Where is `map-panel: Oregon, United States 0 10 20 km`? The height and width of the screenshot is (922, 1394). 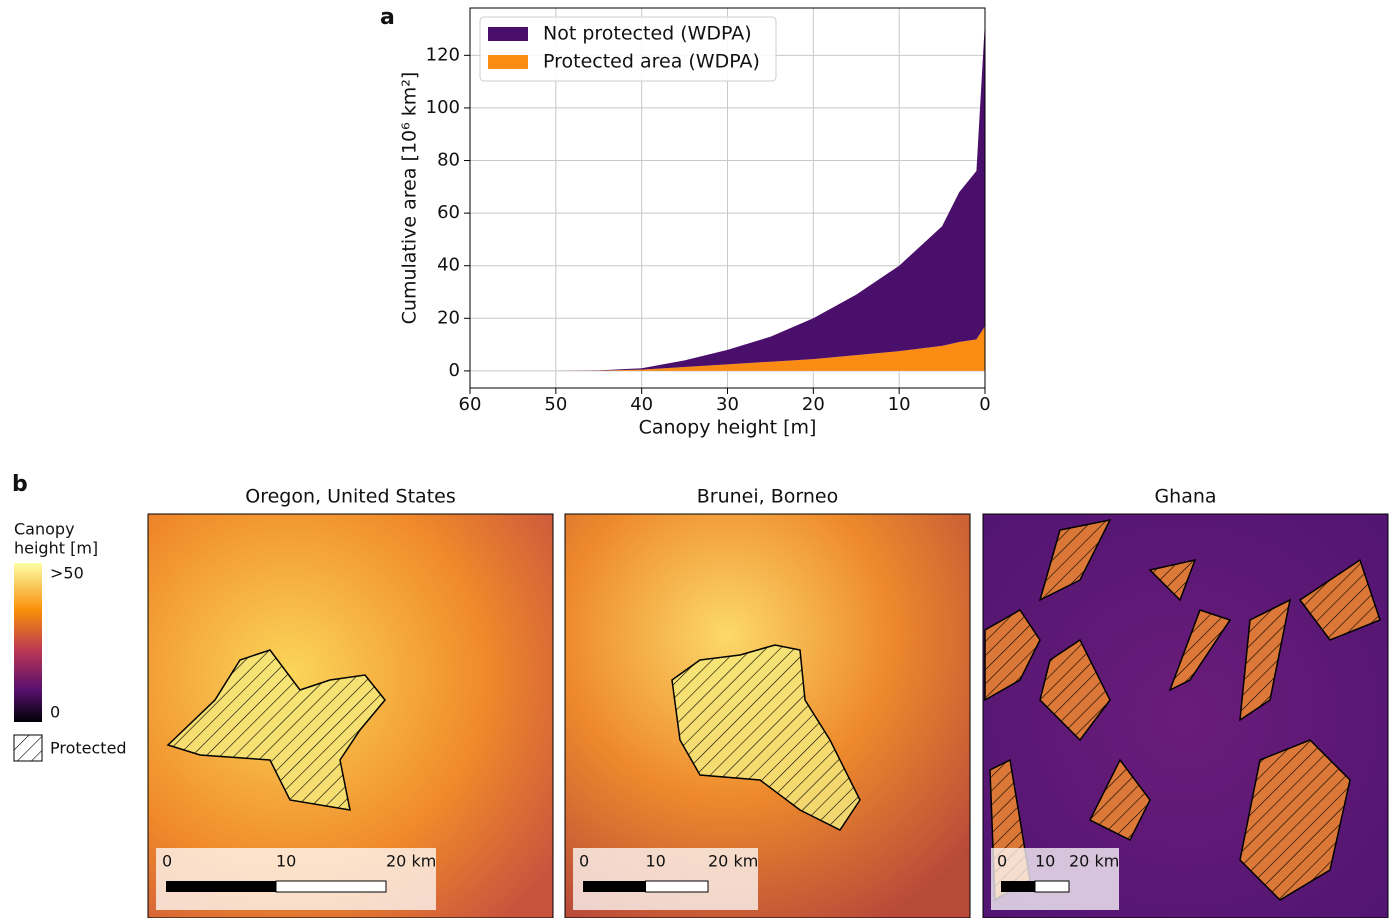 map-panel: Oregon, United States 0 10 20 km is located at coordinates (350, 702).